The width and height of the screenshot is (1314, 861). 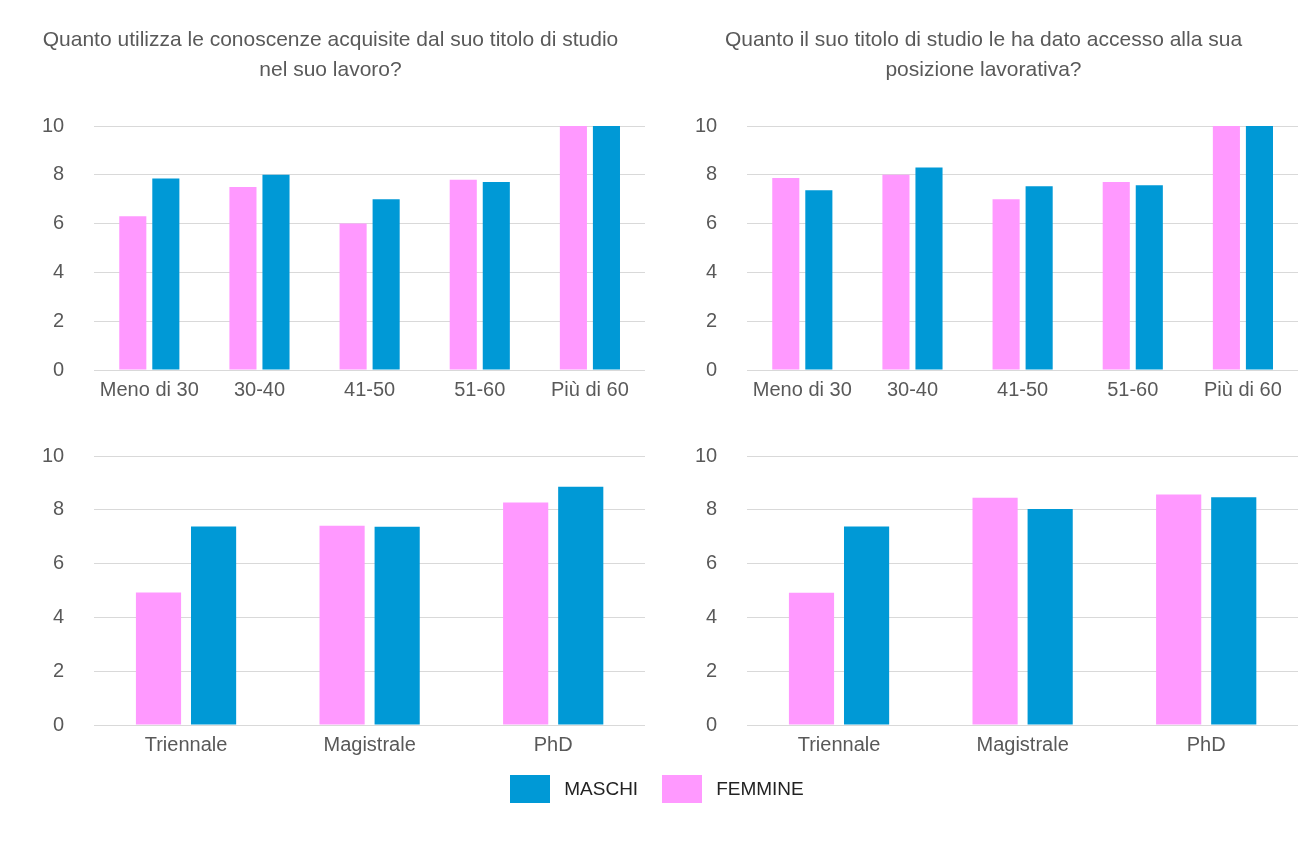 I want to click on chart-title: Quanto utilizza le conoscenze acquisite dal suo titolo di studio nel suo lavoro?, so click(x=330, y=54).